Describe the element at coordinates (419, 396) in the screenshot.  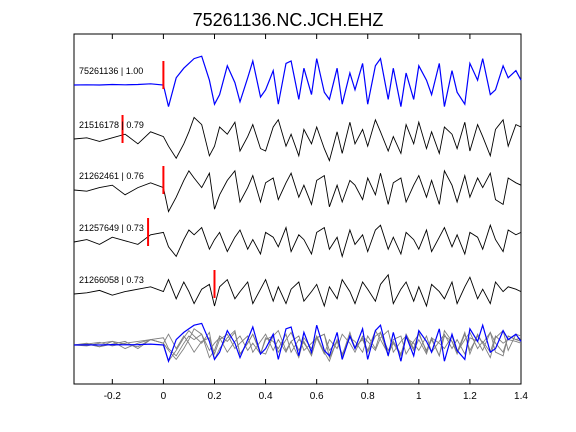
I see `x-tick-label: 1` at that location.